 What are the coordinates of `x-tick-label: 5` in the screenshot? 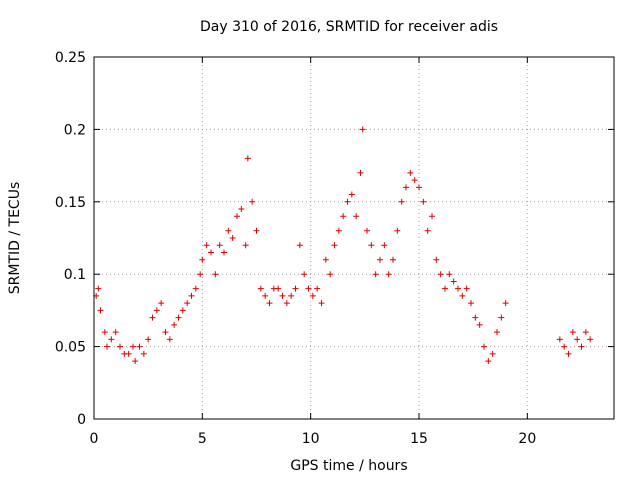 It's located at (202, 439).